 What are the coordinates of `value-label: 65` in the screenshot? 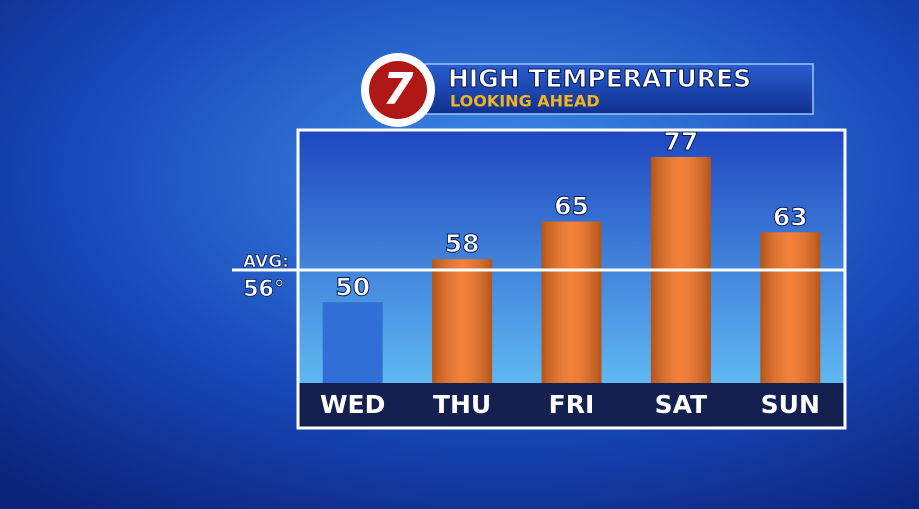 It's located at (571, 206).